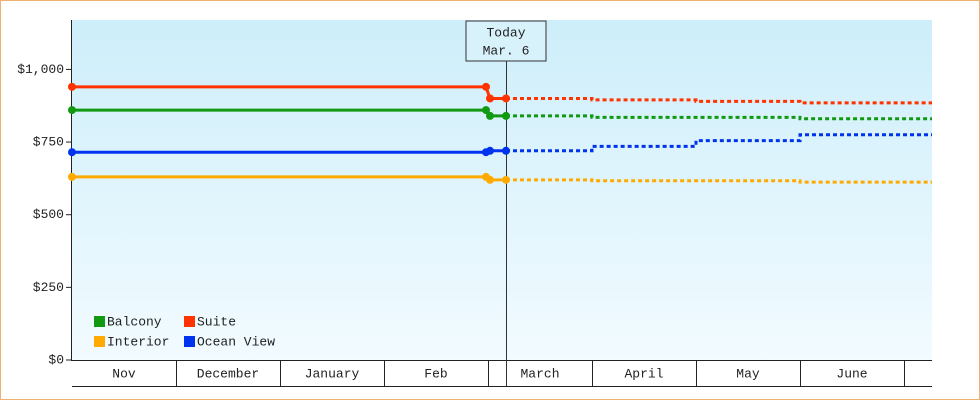  What do you see at coordinates (228, 373) in the screenshot?
I see `x-tick-label: December` at bounding box center [228, 373].